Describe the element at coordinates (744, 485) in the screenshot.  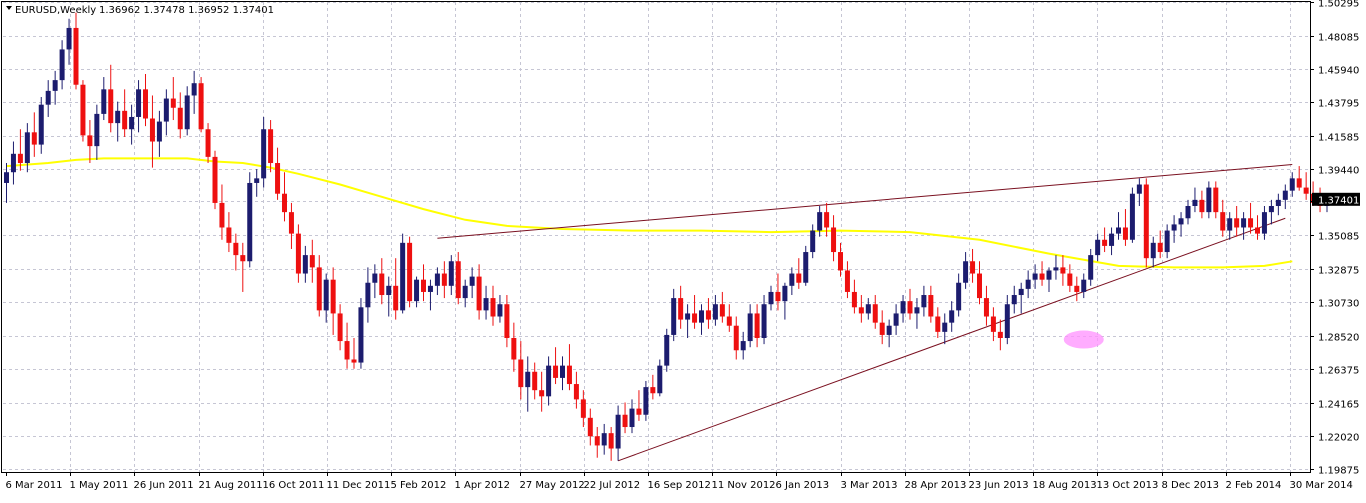
I see `time-tick-label: 11 Nov 2012` at that location.